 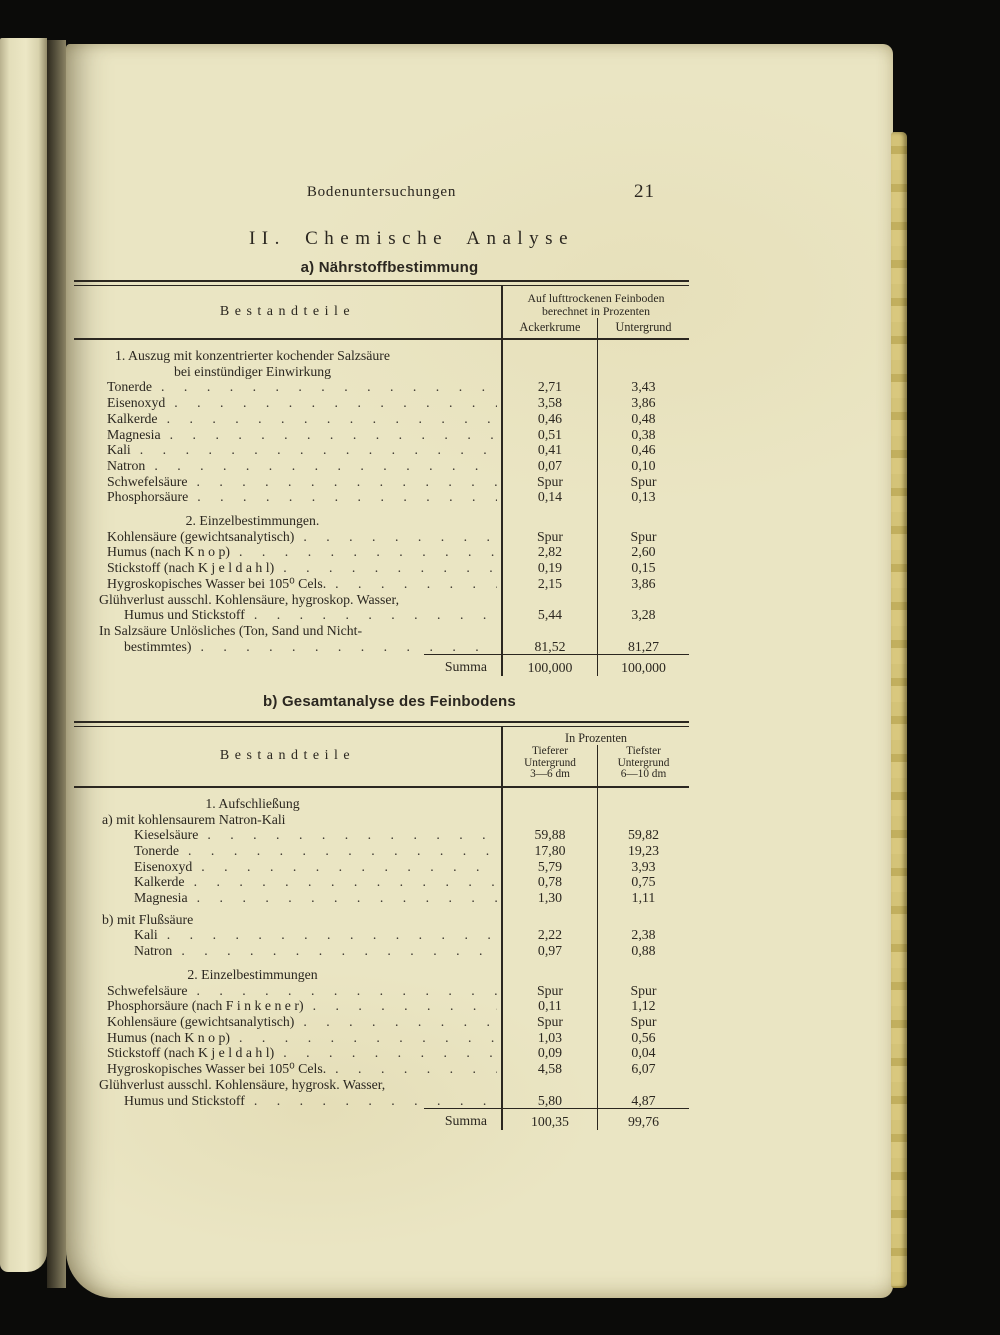 I want to click on row-value: 0,38, so click(x=643, y=434).